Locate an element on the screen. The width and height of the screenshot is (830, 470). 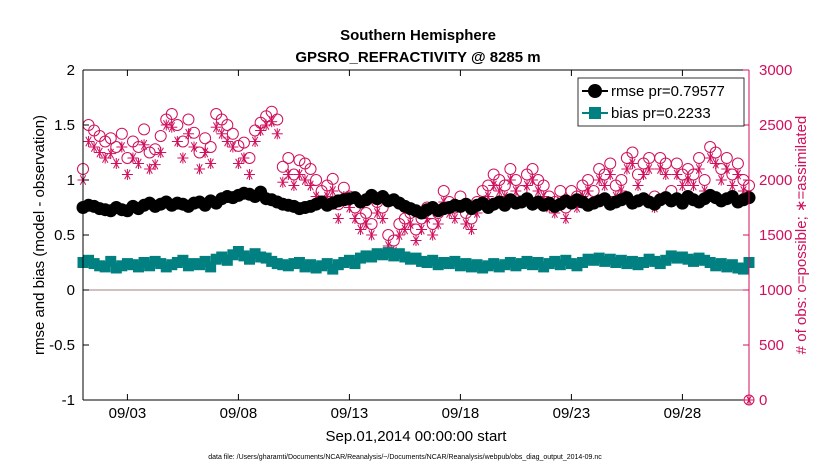
y-left-axis-label: rmse and bias (model - observation) is located at coordinates (39, 235).